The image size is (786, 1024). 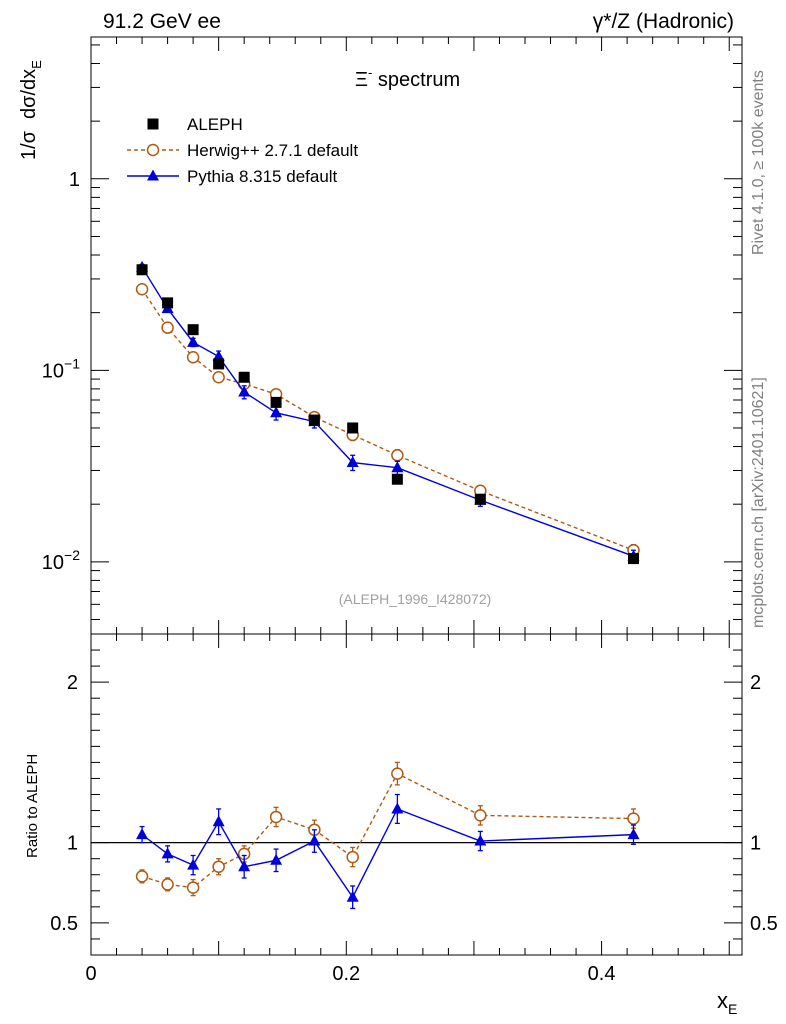 What do you see at coordinates (758, 502) in the screenshot?
I see `side-label-mcplots: mcplots.cern.ch [arXiv:2401.10621]` at bounding box center [758, 502].